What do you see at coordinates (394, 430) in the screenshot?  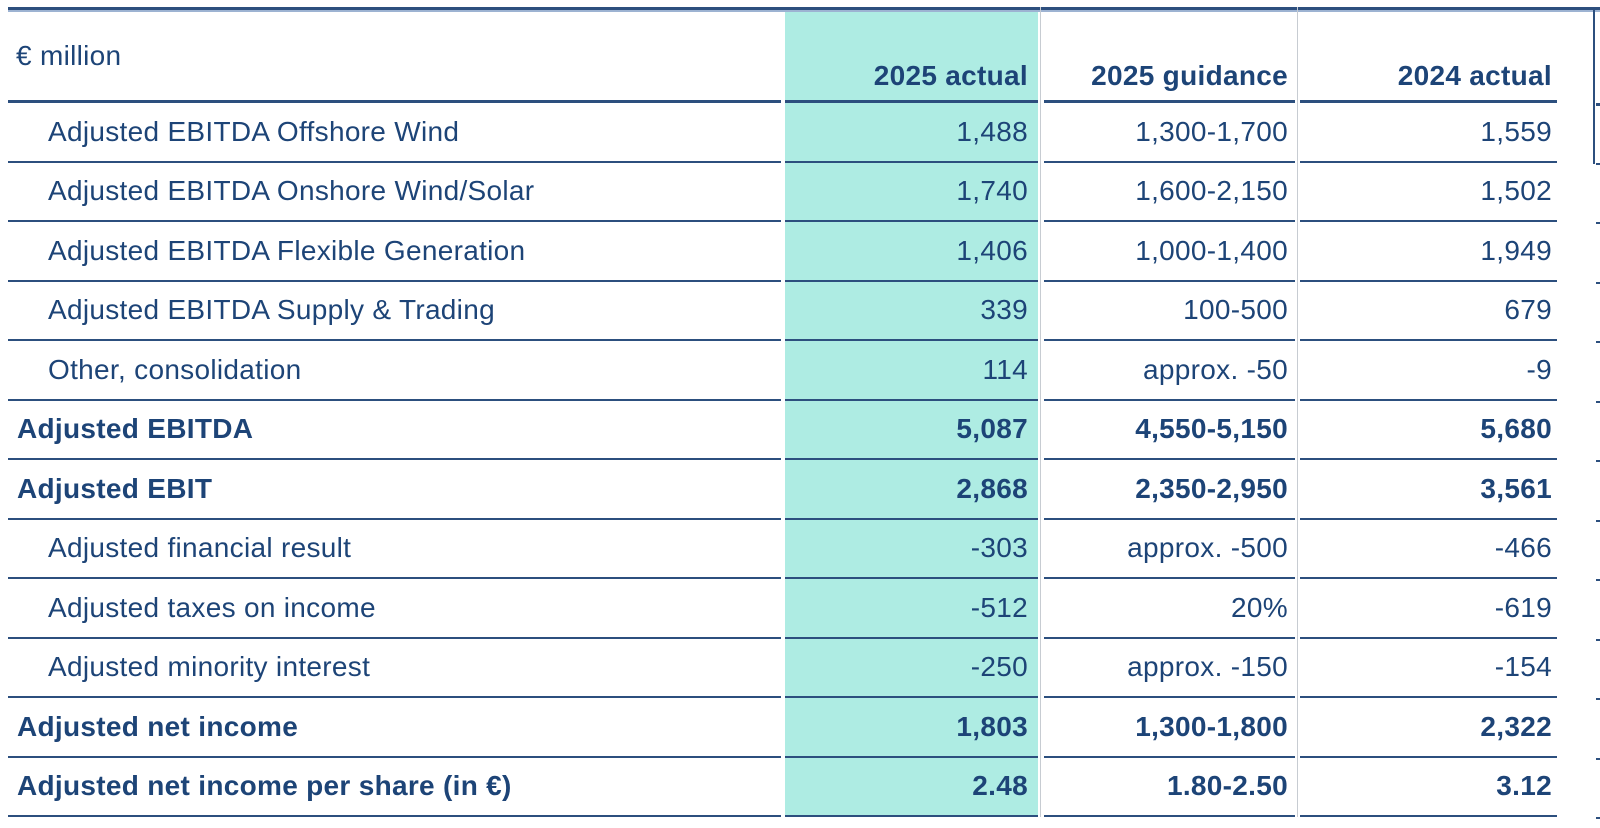 I see `row-label: Adjusted EBITDA` at bounding box center [394, 430].